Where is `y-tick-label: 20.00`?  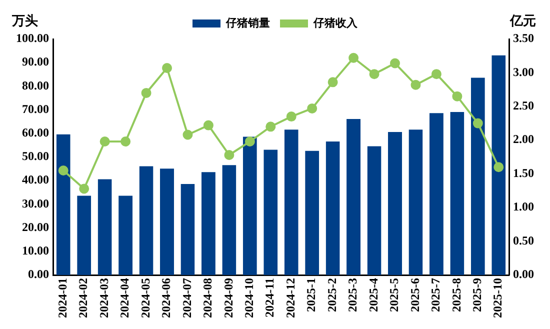
y-tick-label: 20.00 is located at coordinates (35, 227).